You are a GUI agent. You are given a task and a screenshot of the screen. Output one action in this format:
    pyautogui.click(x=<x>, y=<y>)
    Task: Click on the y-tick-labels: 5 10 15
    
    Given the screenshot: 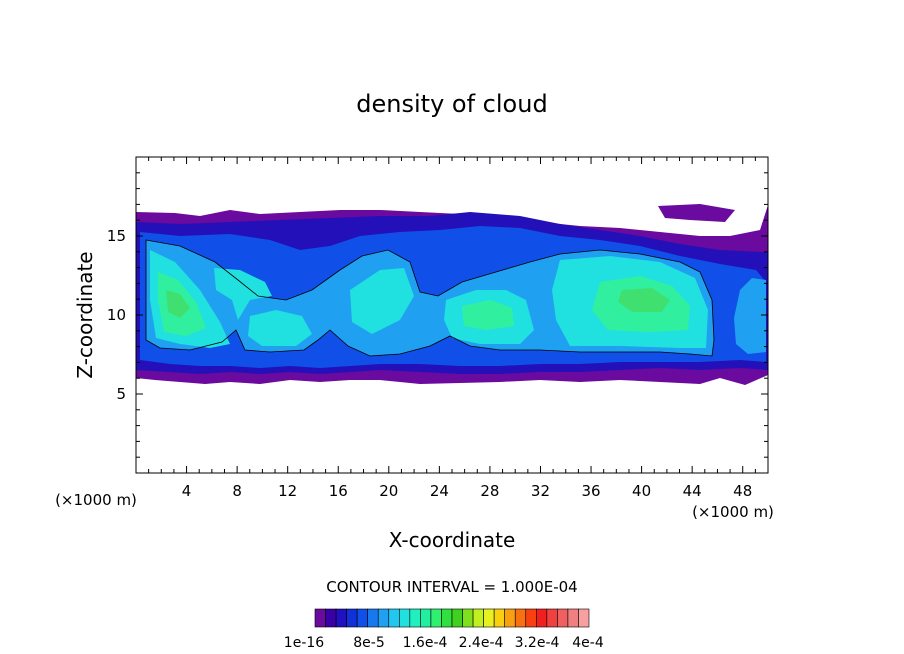 What is the action you would take?
    pyautogui.click(x=116, y=315)
    